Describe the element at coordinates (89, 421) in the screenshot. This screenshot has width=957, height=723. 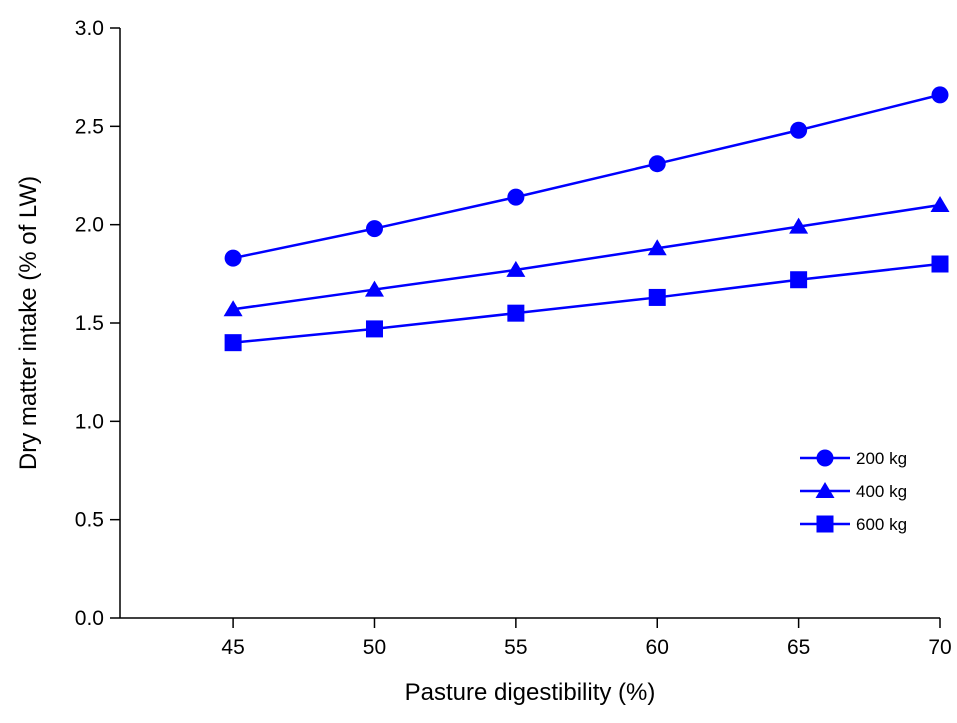
I see `y-tick-label: 1.0` at that location.